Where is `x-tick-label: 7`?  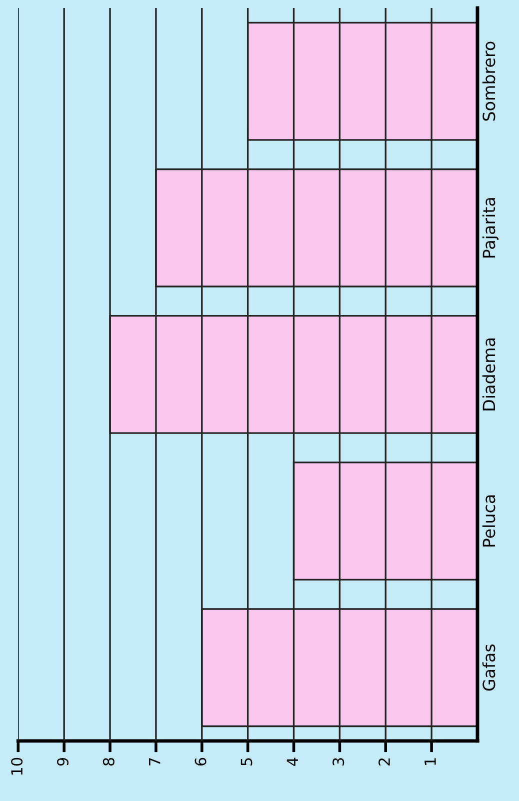
x-tick-label: 7 is located at coordinates (154, 762).